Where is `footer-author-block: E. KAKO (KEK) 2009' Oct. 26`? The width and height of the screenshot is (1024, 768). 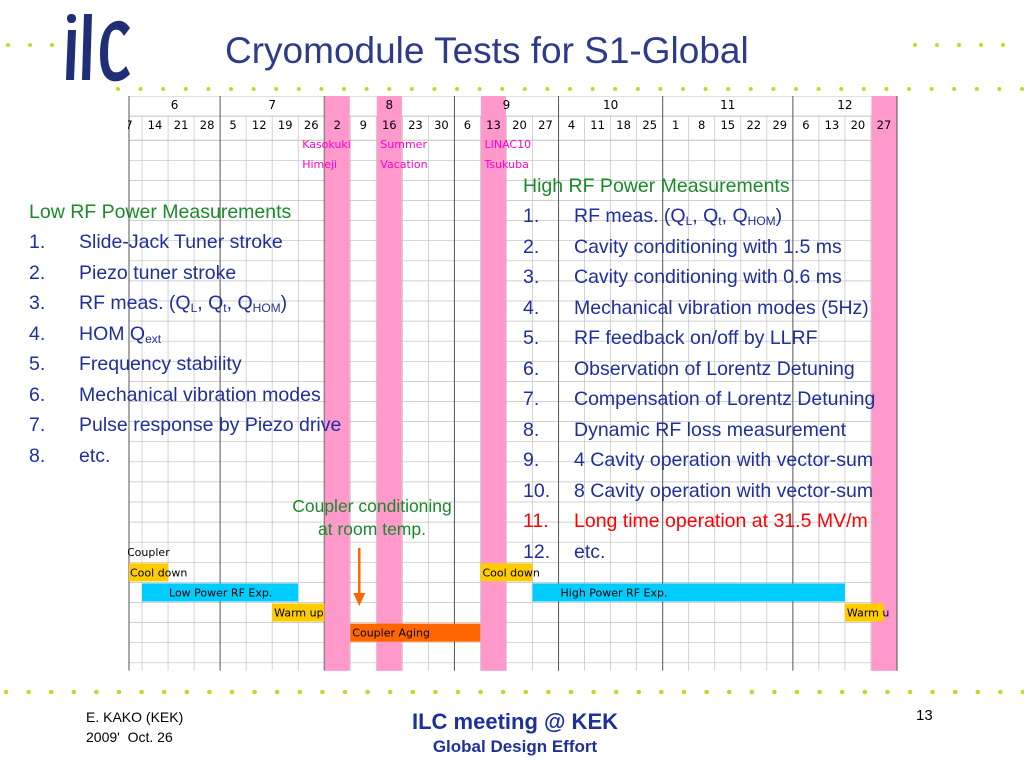 footer-author-block: E. KAKO (KEK) 2009' Oct. 26 is located at coordinates (134, 727).